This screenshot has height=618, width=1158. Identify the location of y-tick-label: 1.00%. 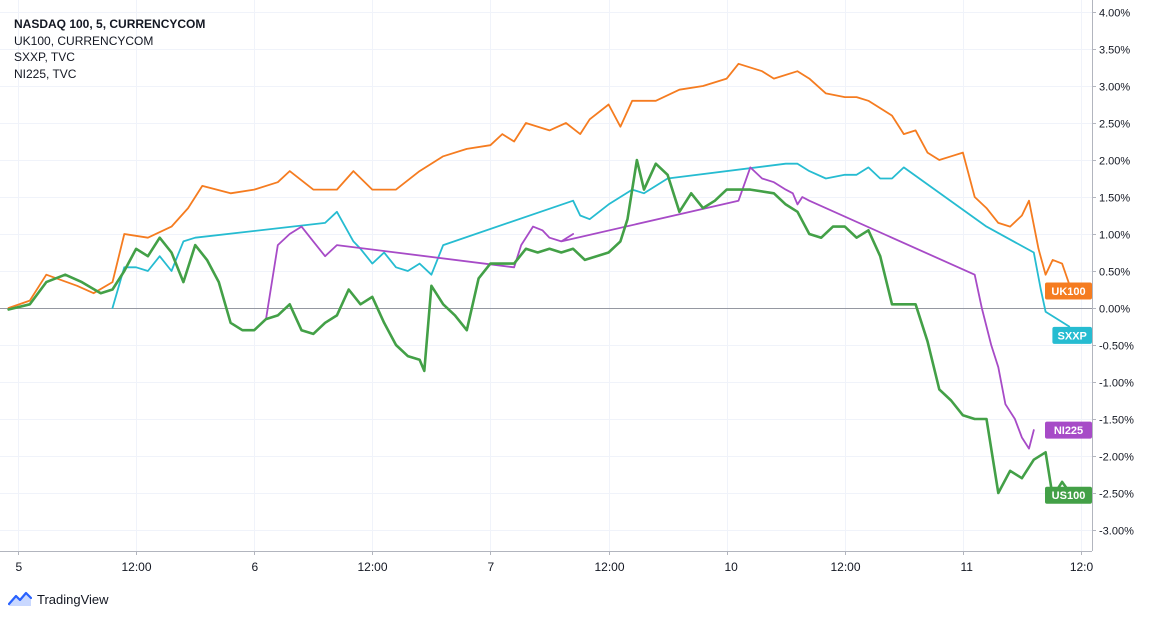
(1114, 236).